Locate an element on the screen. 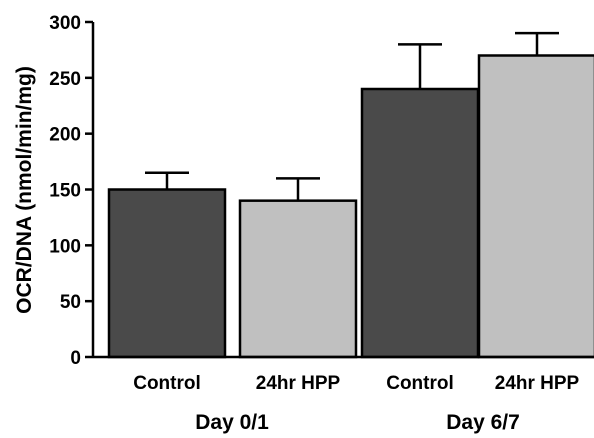 This screenshot has width=594, height=438. category-label-1: 24hr HPP is located at coordinates (298, 383).